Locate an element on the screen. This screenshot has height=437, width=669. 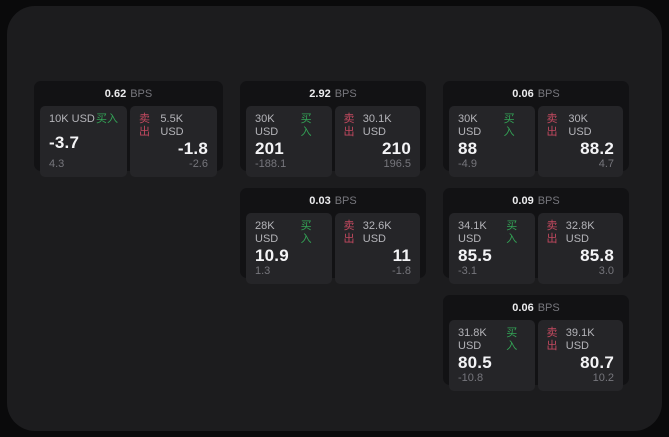
sell-price: 88.2 is located at coordinates (597, 148).